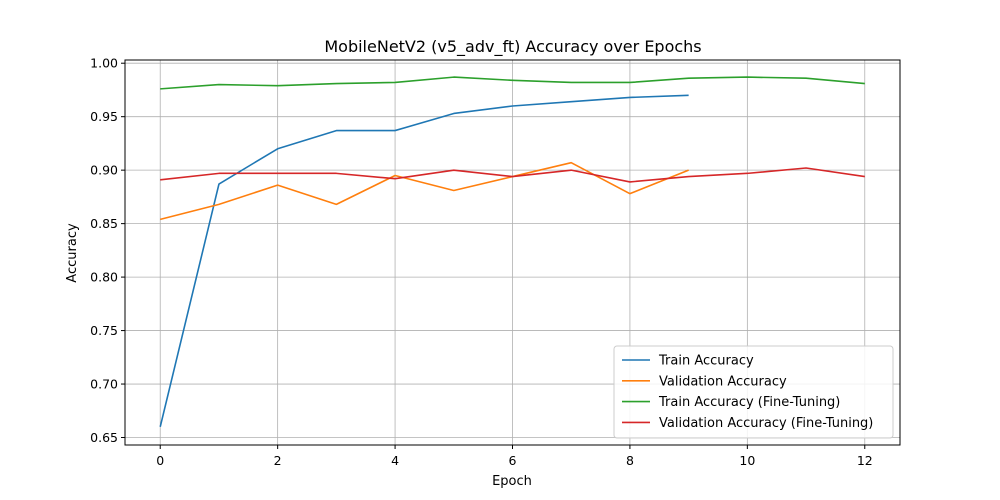 The width and height of the screenshot is (1000, 500). I want to click on x-tick-label: 2, so click(278, 460).